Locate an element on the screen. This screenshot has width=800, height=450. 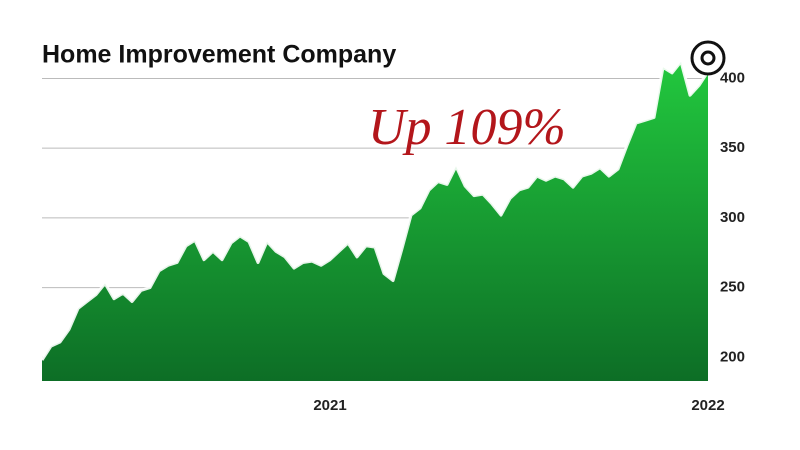
y-tick-label: 350 is located at coordinates (732, 147).